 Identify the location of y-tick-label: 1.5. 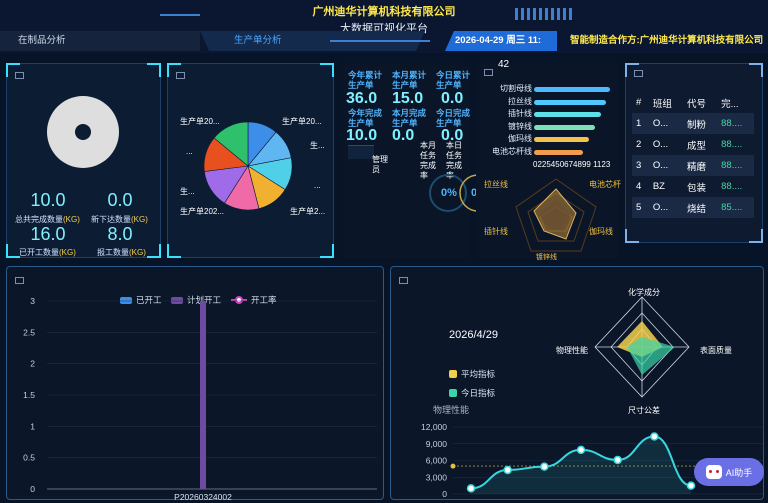
(29, 395).